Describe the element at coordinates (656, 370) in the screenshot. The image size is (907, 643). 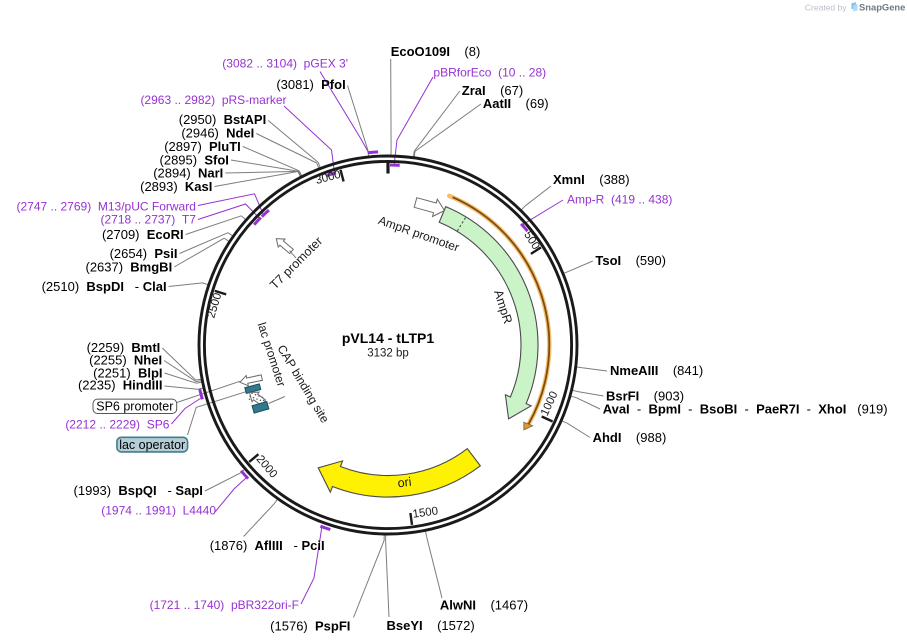
I see `svg-text: NmeAIII (841)` at that location.